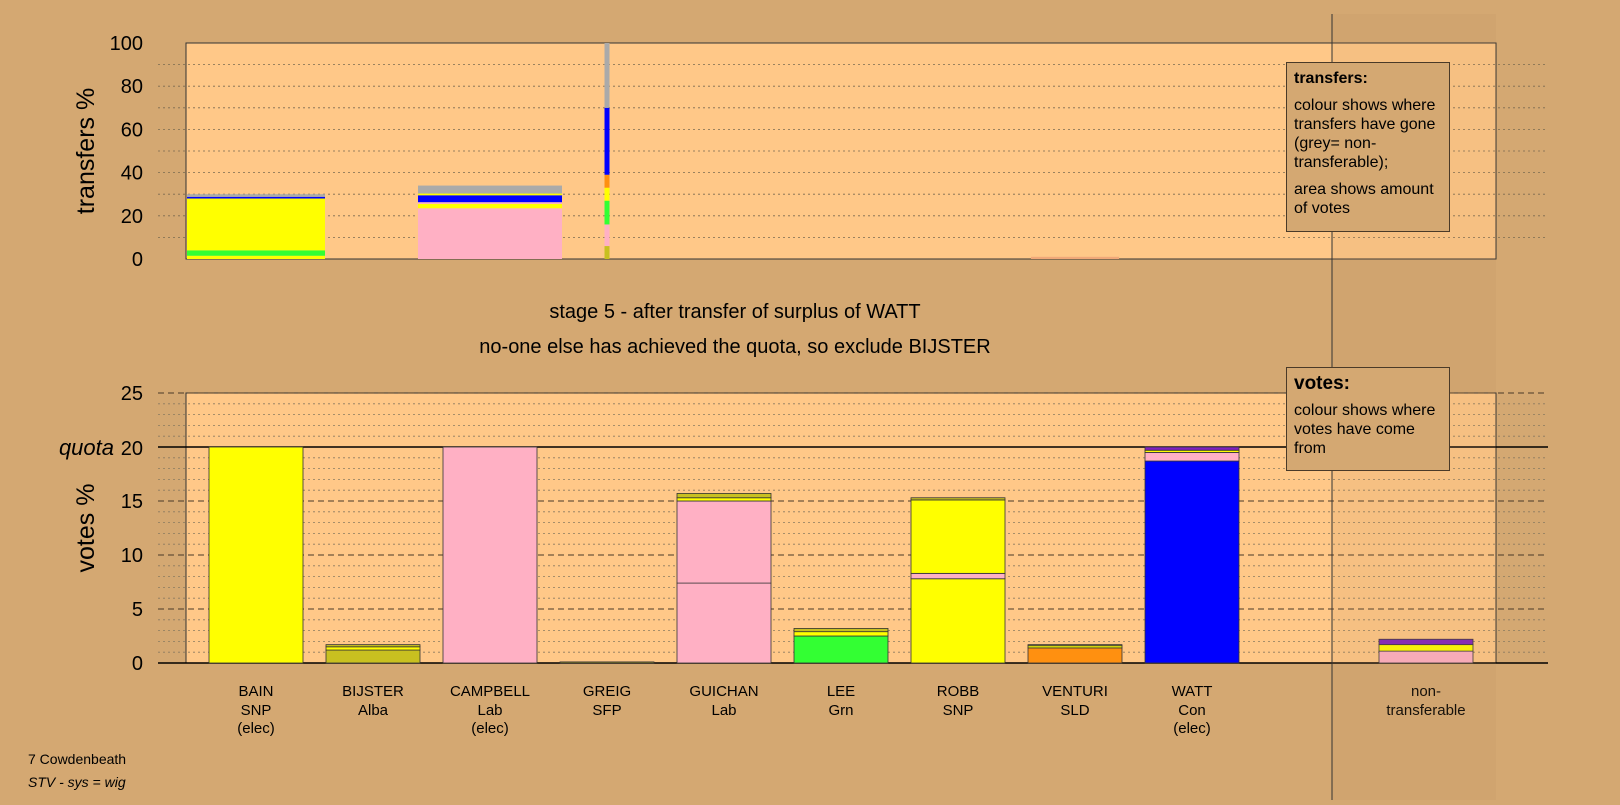 The image size is (1620, 805). Describe the element at coordinates (132, 217) in the screenshot. I see `transfers-y-tick-label: 20` at that location.